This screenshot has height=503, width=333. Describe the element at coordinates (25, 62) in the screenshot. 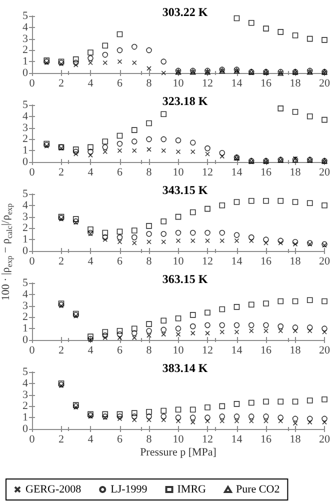

I see `y-tick-label: 1` at that location.